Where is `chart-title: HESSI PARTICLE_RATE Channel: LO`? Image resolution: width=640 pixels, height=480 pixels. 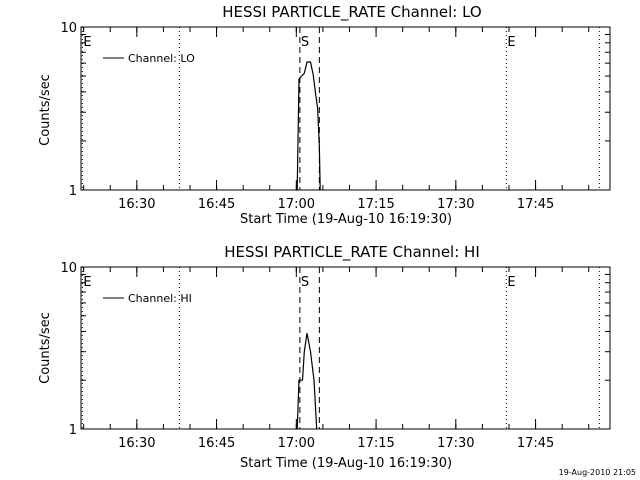
chart-title: HESSI PARTICLE_RATE Channel: LO is located at coordinates (351, 12).